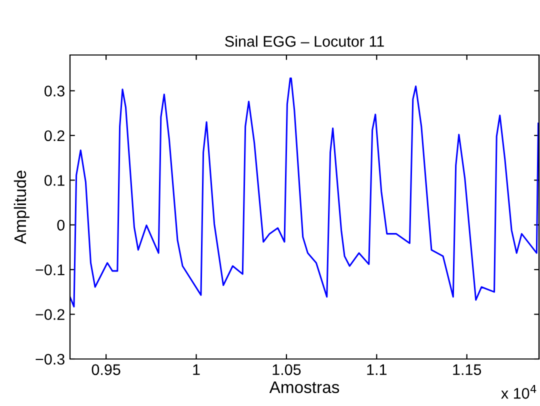 The height and width of the screenshot is (406, 540). I want to click on y-tick-label: −0.2, so click(50, 314).